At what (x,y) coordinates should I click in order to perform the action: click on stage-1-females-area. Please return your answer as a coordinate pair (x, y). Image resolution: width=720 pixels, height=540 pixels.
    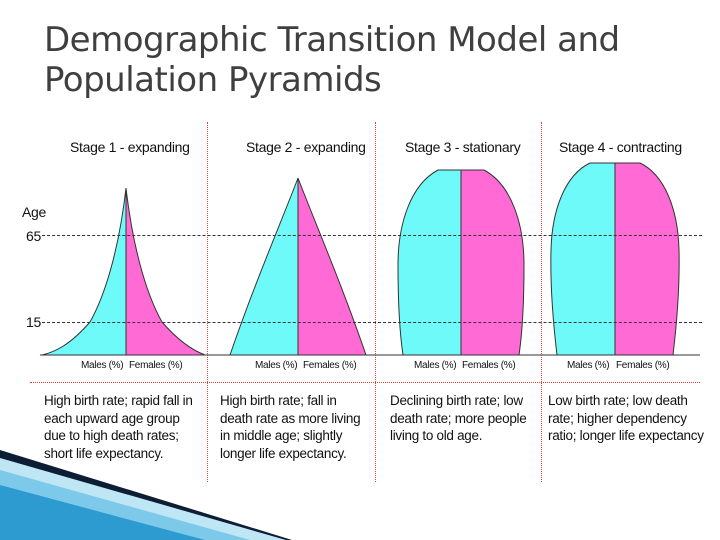
    Looking at the image, I should click on (165, 271).